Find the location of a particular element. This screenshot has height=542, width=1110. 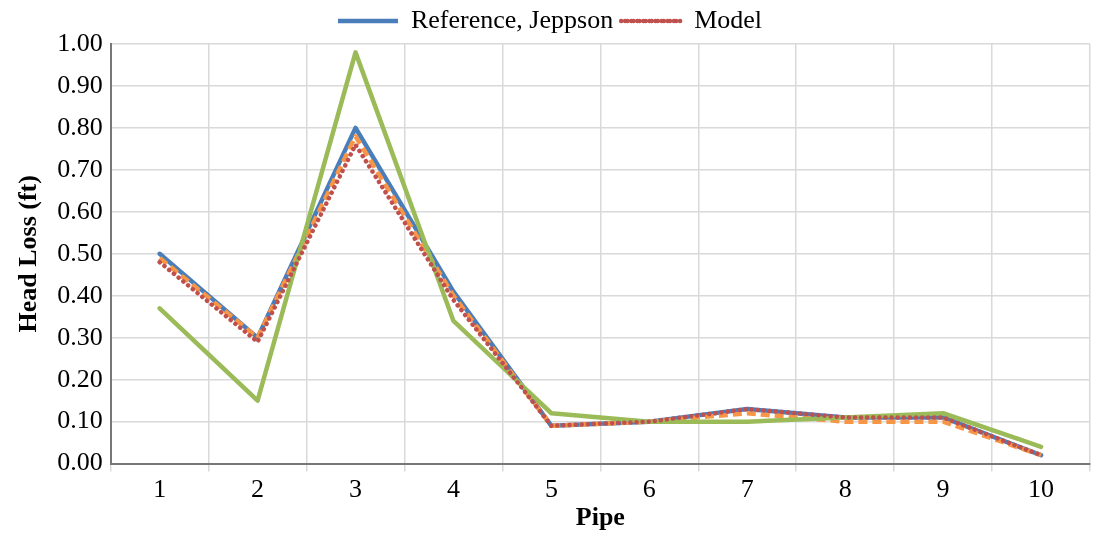

x-tick-label: 7 is located at coordinates (747, 489).